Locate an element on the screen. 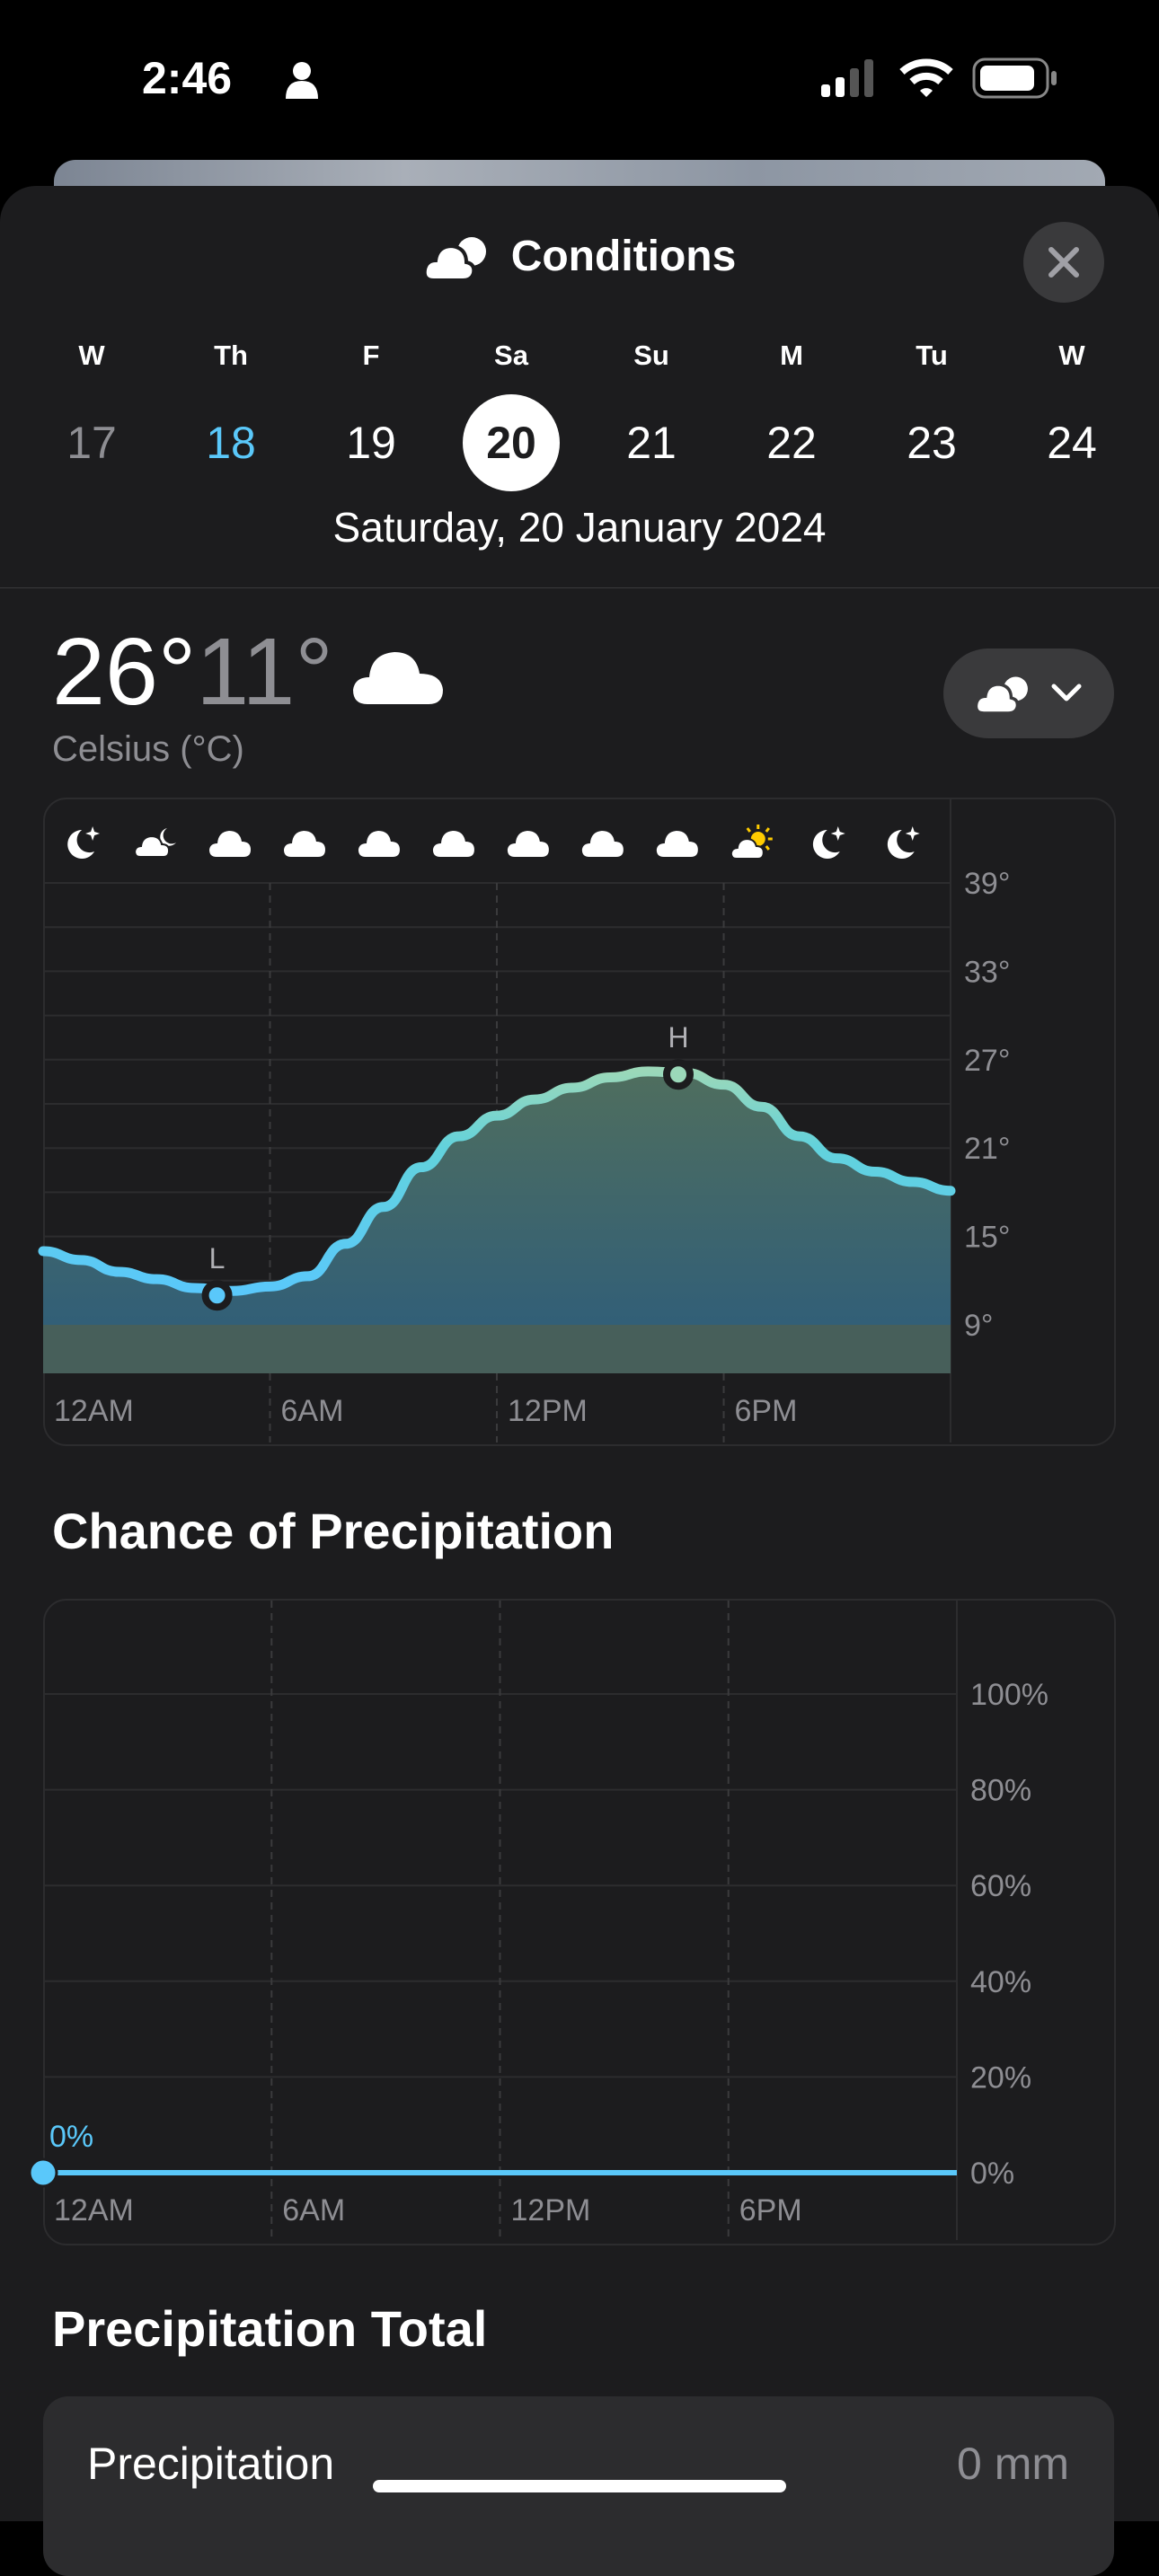  day-number: 20 is located at coordinates (511, 443).